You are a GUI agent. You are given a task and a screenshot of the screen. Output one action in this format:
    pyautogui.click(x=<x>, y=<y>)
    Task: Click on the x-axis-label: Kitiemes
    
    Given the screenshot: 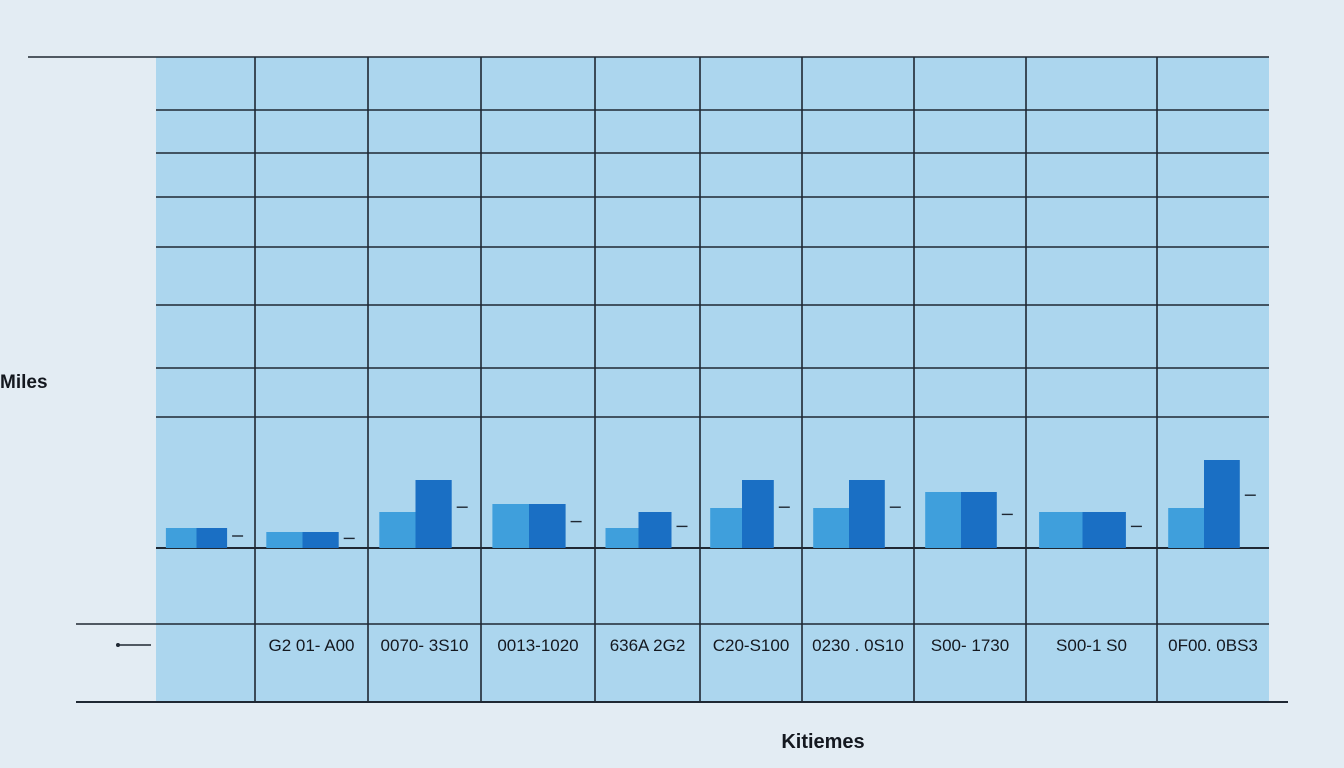 What is the action you would take?
    pyautogui.click(x=822, y=742)
    